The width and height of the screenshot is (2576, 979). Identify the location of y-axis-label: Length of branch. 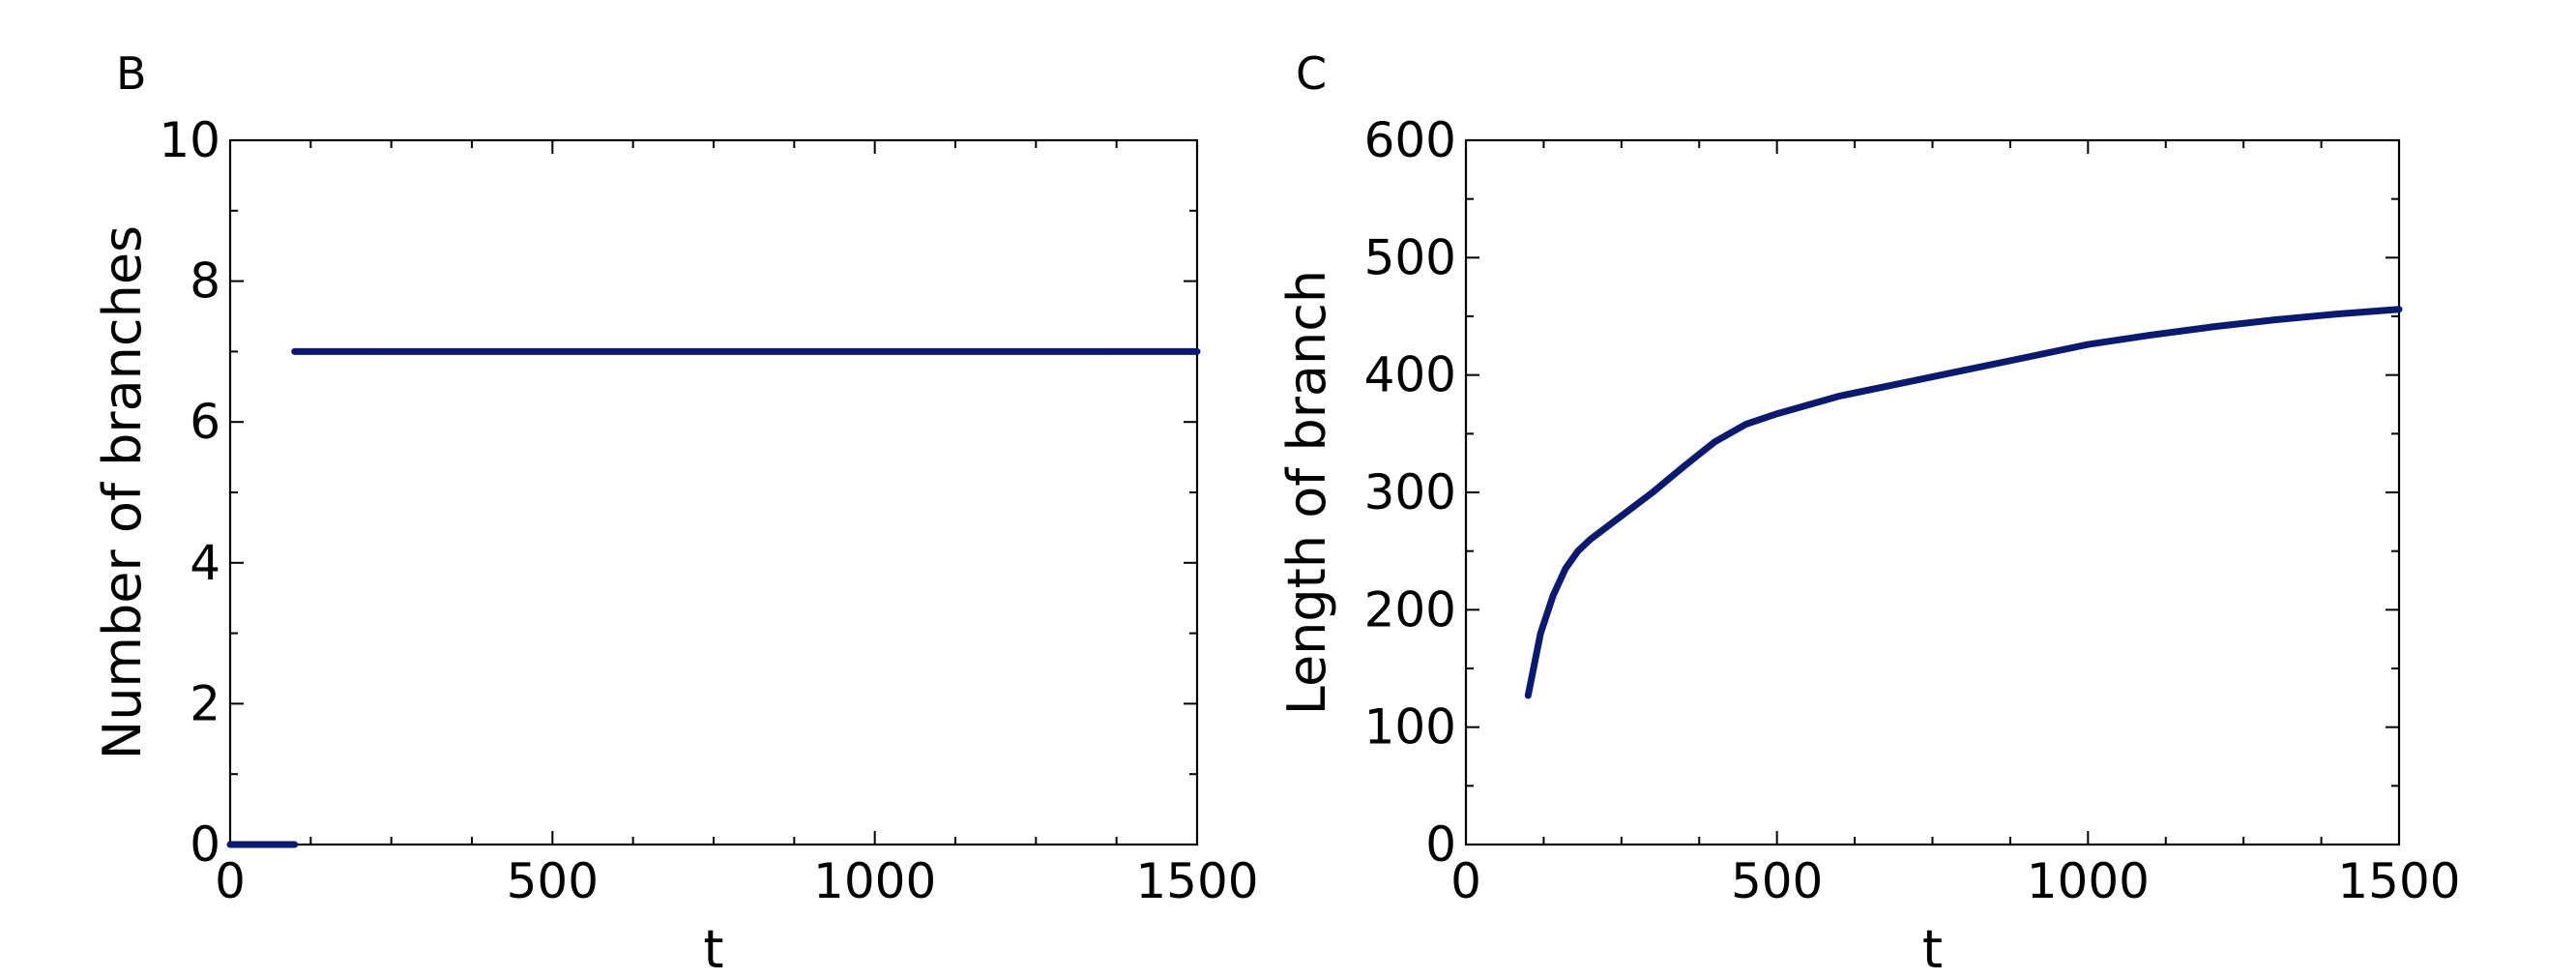
(1306, 493).